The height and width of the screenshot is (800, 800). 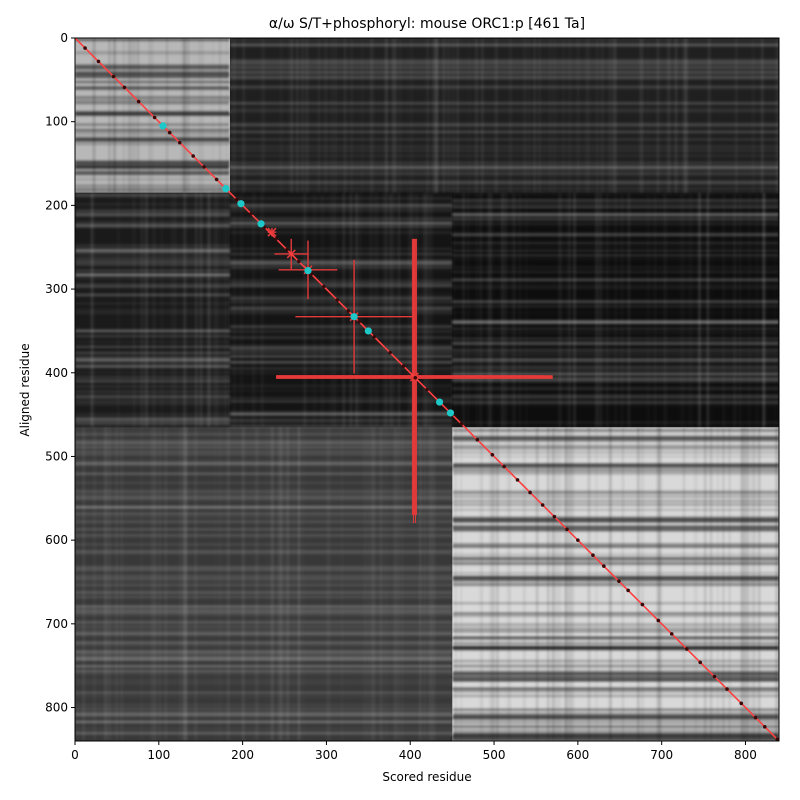 What do you see at coordinates (745, 755) in the screenshot?
I see `x-tick-label: 800` at bounding box center [745, 755].